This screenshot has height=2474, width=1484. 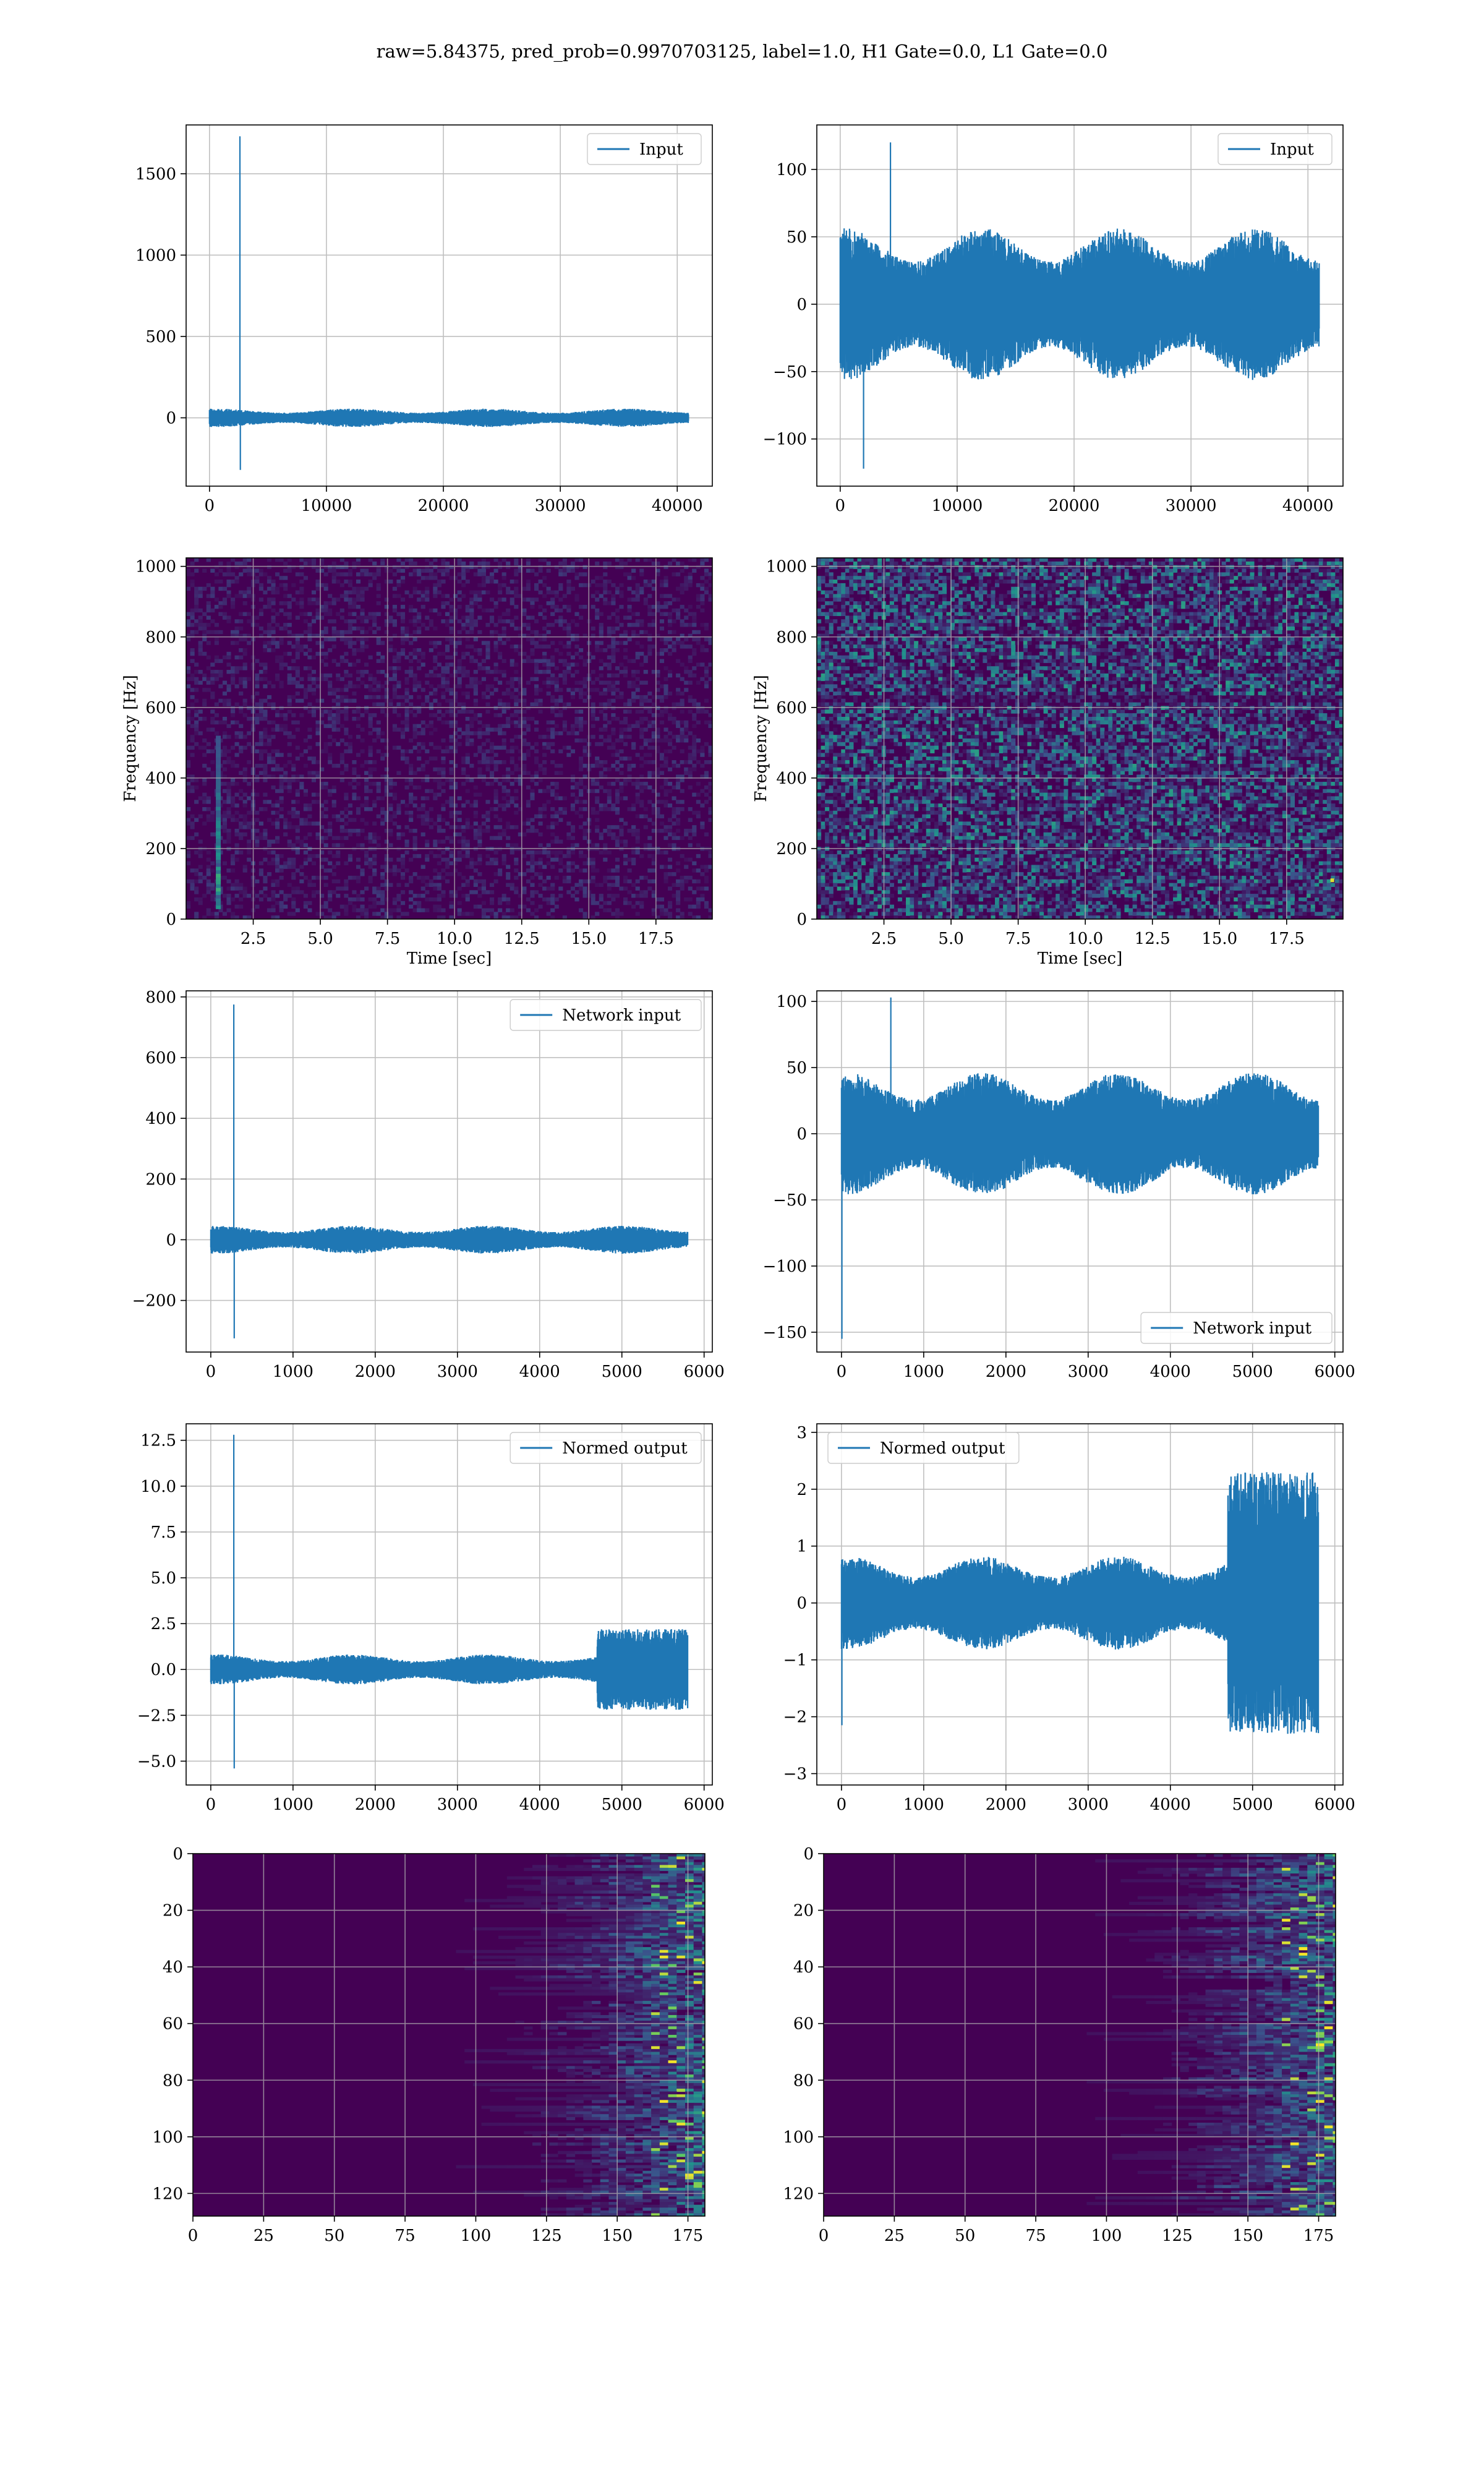 What do you see at coordinates (1308, 506) in the screenshot?
I see `x-tick-label: 40000` at bounding box center [1308, 506].